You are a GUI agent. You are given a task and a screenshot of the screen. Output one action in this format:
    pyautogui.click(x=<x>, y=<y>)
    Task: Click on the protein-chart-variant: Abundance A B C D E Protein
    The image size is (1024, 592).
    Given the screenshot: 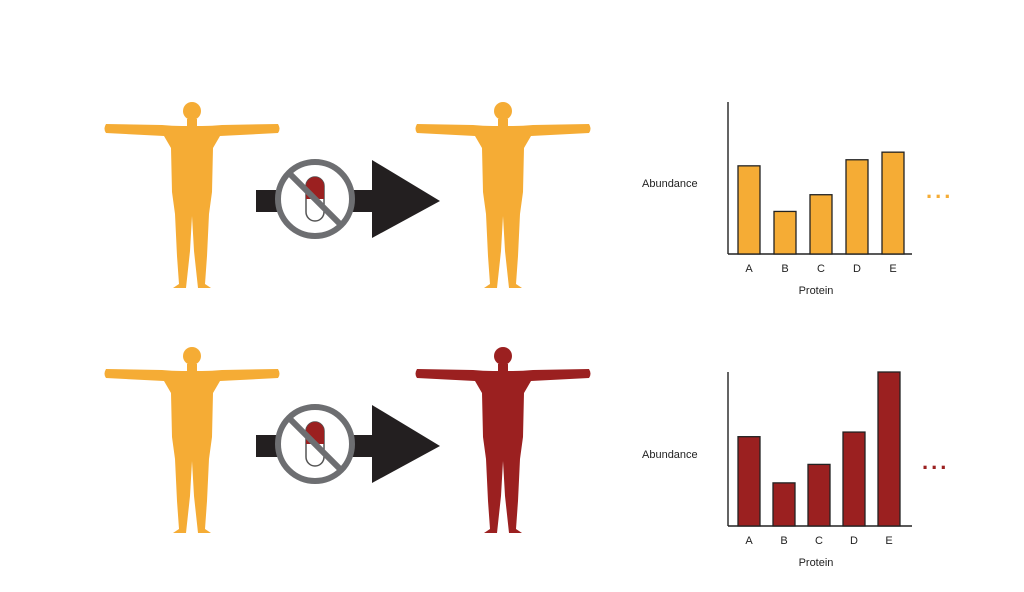 What is the action you would take?
    pyautogui.click(x=777, y=470)
    